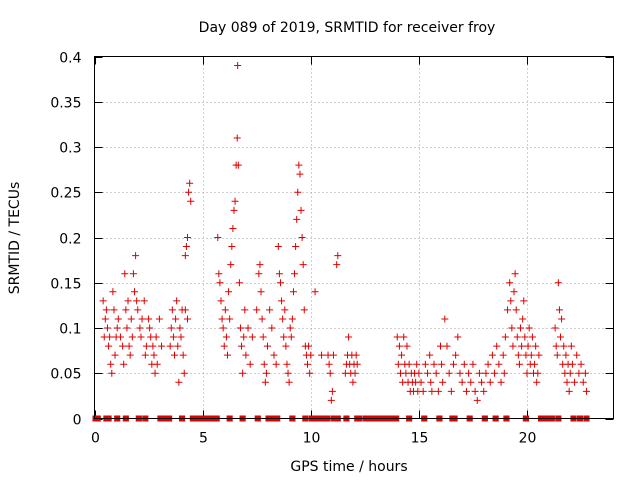 The image size is (640, 480). I want to click on y-tick-label: 0.25, so click(65, 194).